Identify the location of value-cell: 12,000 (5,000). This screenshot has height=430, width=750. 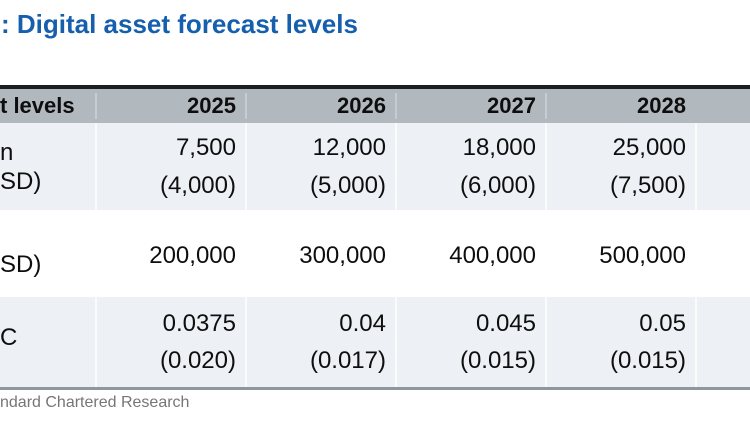
(320, 166).